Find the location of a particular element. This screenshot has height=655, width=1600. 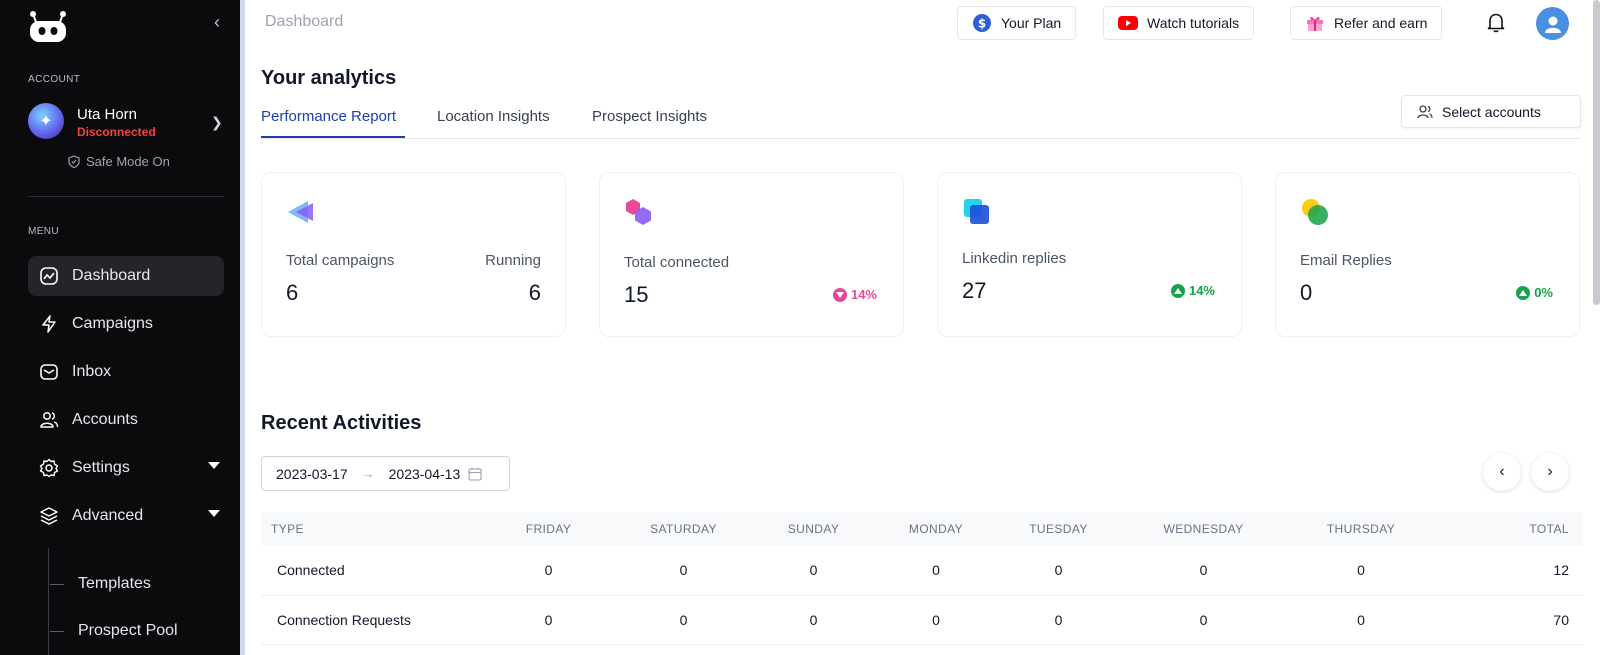

sidebar-item-settings: Settings is located at coordinates (126, 468).